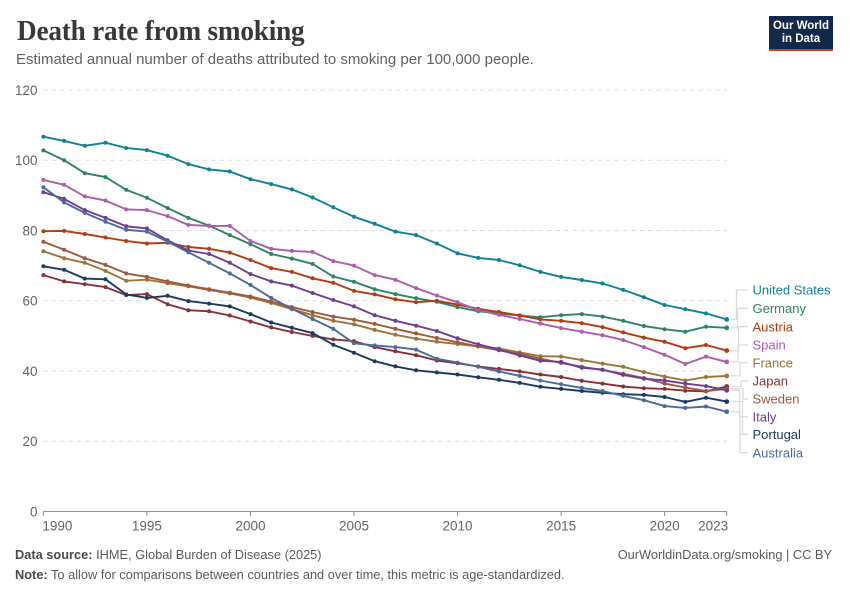  Describe the element at coordinates (29, 441) in the screenshot. I see `svg-text: 20` at that location.